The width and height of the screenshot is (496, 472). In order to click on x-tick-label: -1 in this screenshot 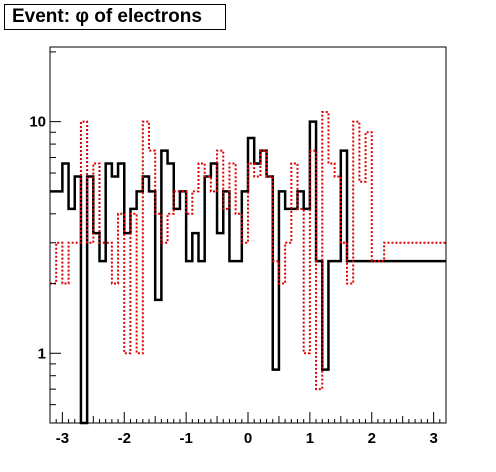, I will do `click(185, 438)`.